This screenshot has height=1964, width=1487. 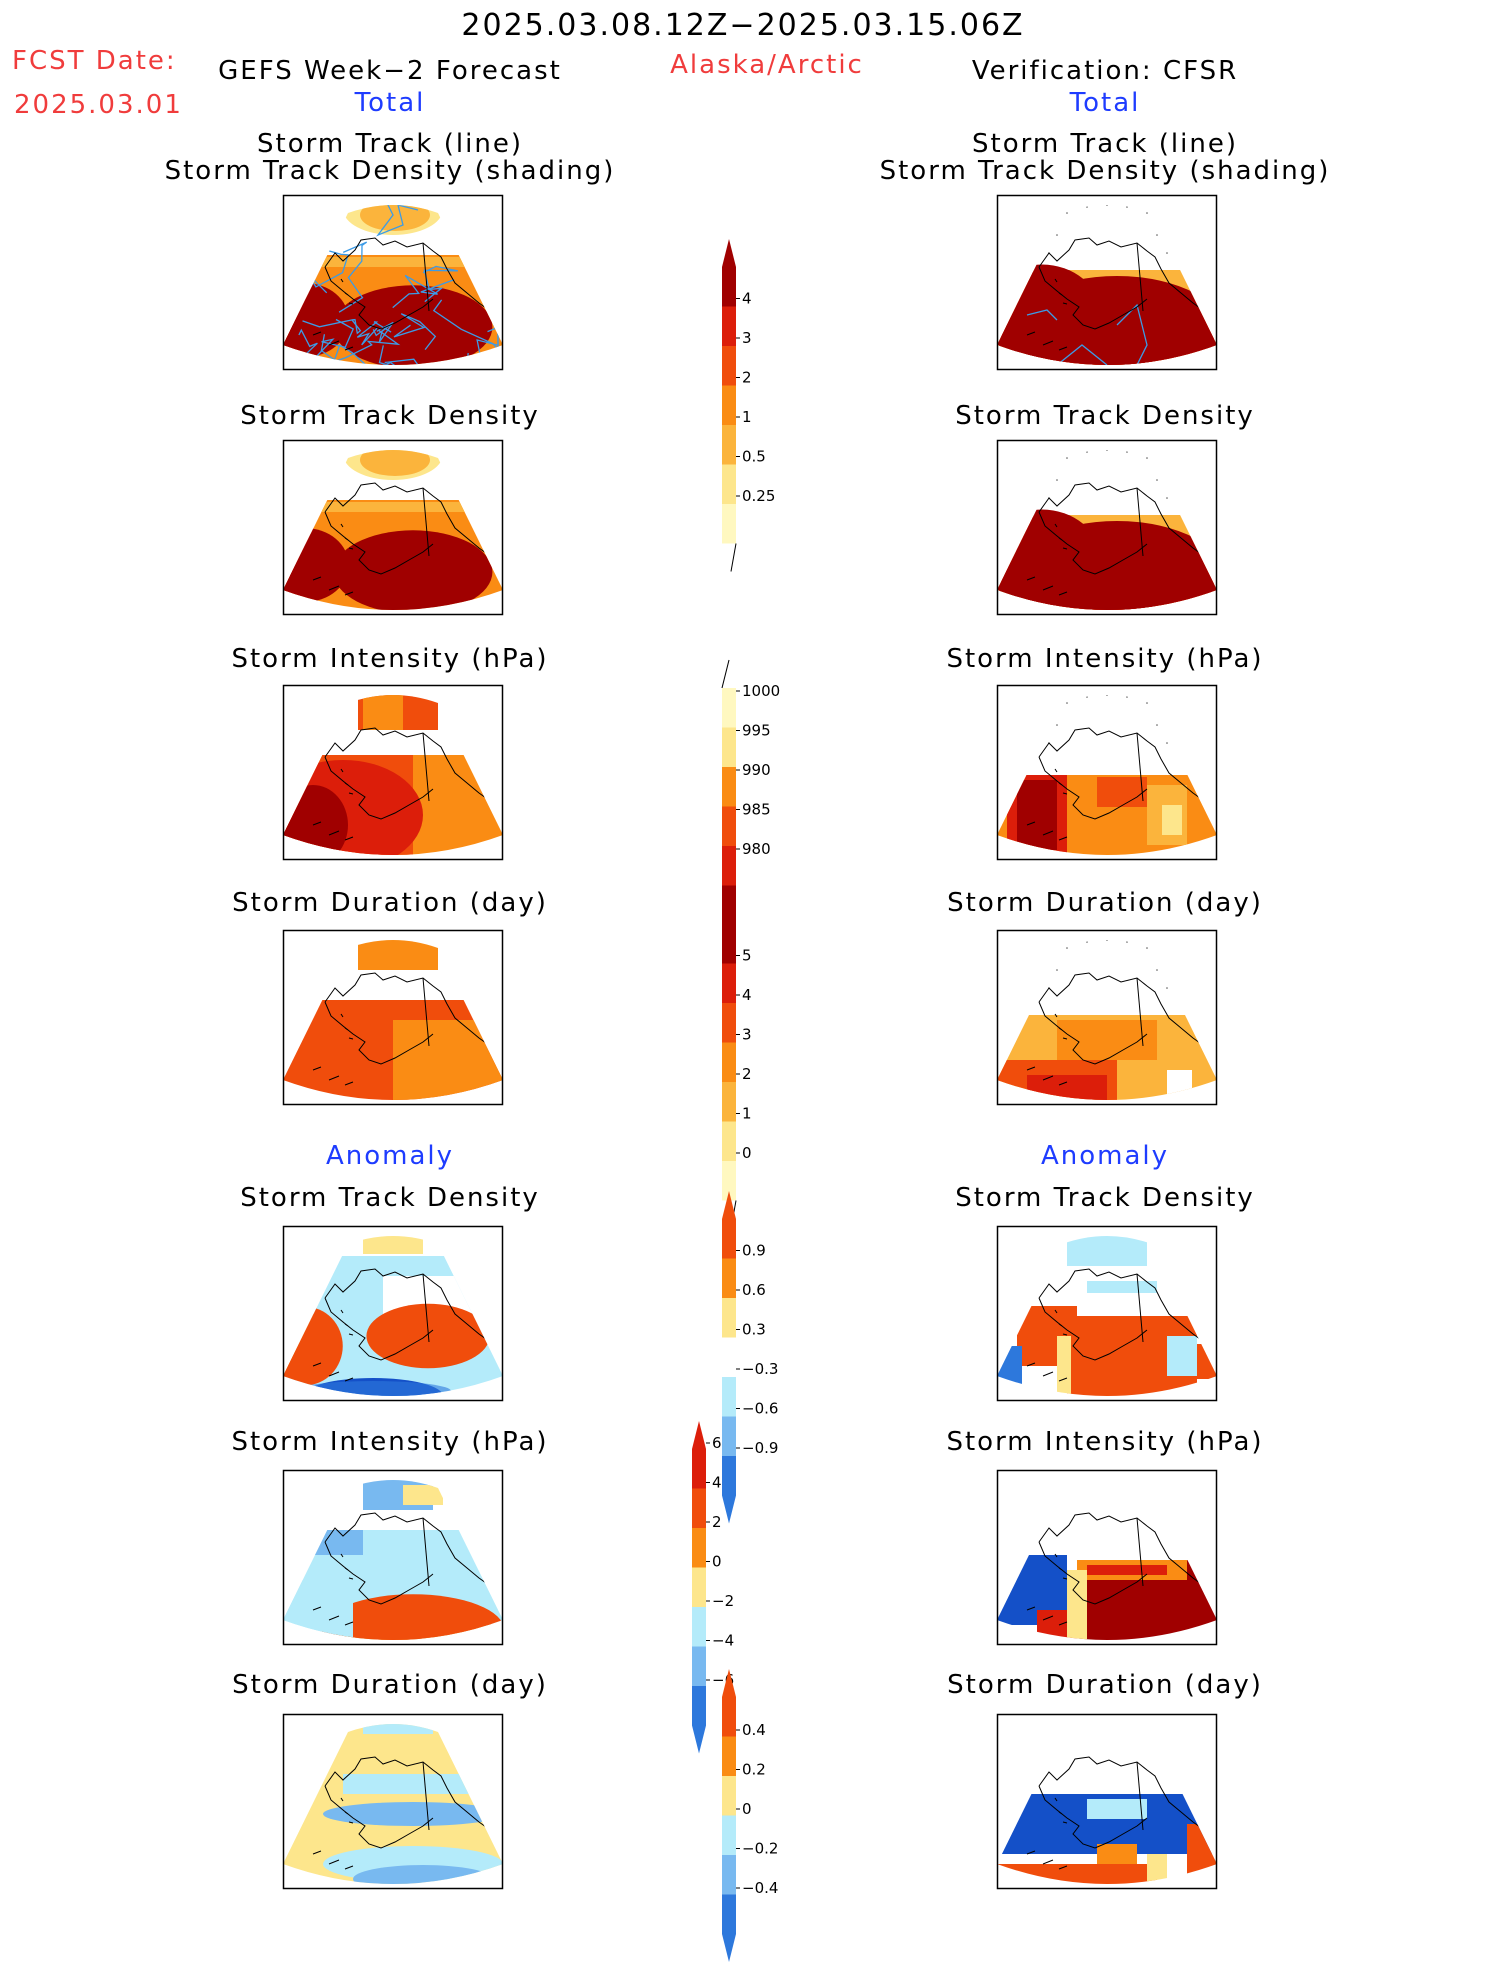 I want to click on colorbar-label: 995, so click(x=756, y=731).